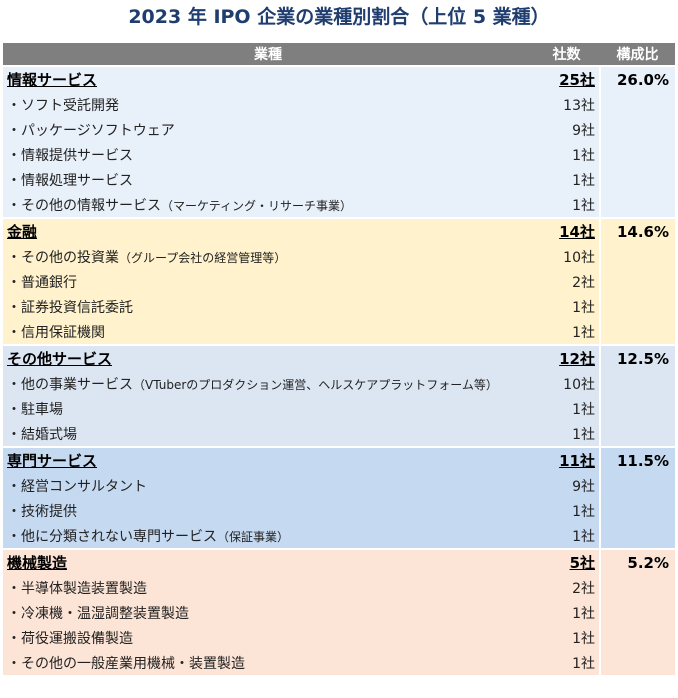 Image resolution: width=678 pixels, height=698 pixels. Describe the element at coordinates (315, 384) in the screenshot. I see `item-note: （VTuberのプロダクション運営、ヘルスケアプラットフォーム等）` at that location.